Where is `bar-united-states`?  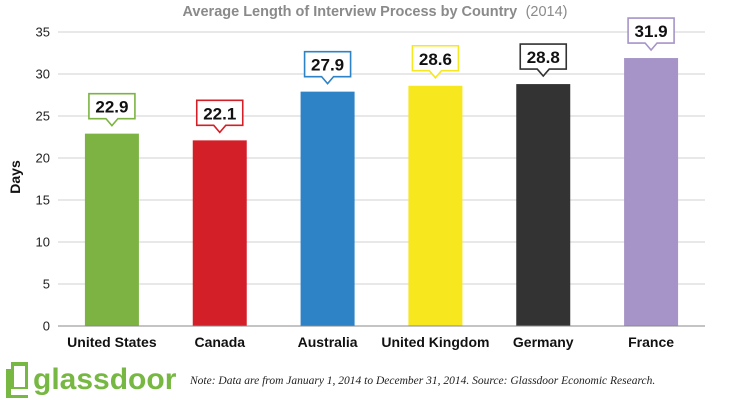
bar-united-states is located at coordinates (111, 229).